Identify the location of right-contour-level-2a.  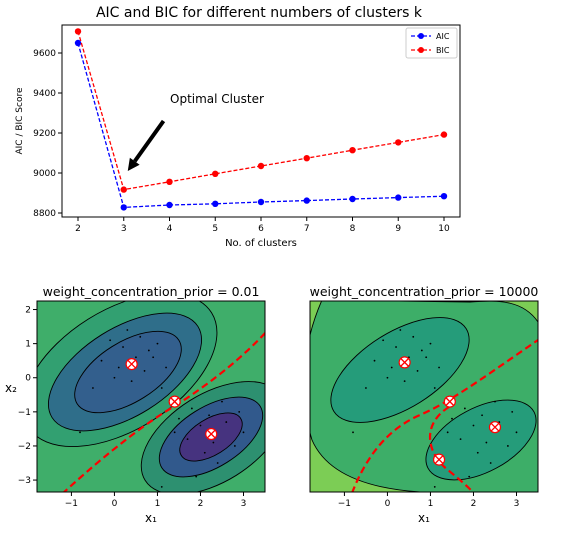
(400, 370).